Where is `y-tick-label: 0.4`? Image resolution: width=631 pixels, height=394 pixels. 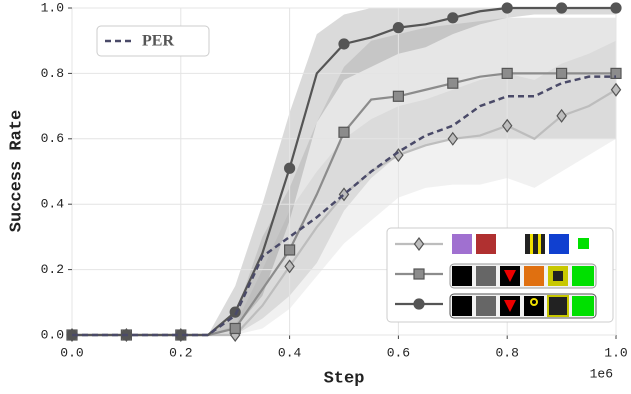
y-tick-label: 0.4 is located at coordinates (53, 204).